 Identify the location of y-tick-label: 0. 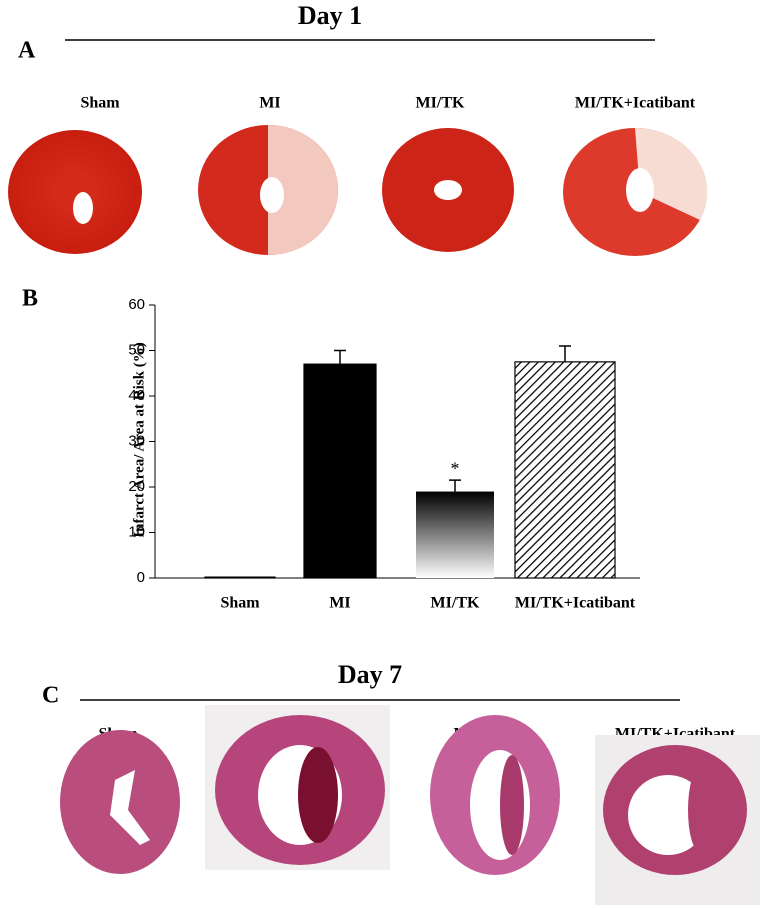
(141, 577).